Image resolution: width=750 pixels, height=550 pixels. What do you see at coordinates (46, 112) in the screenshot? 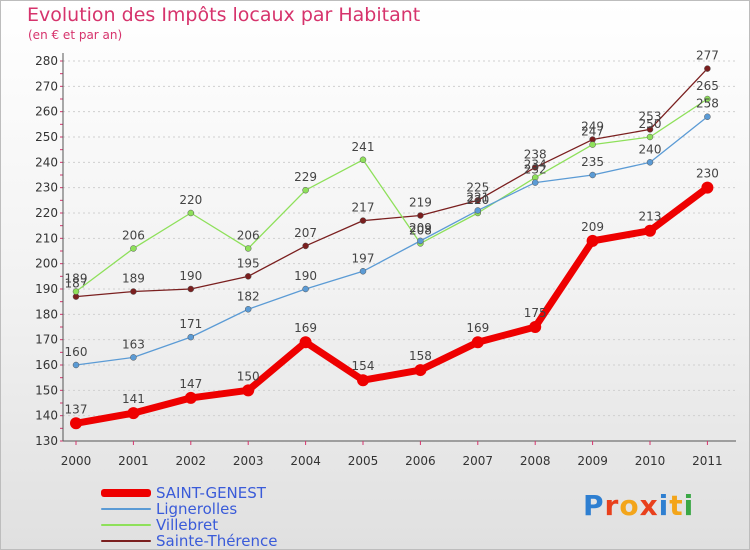
I see `y-tick-label: 260` at bounding box center [46, 112].